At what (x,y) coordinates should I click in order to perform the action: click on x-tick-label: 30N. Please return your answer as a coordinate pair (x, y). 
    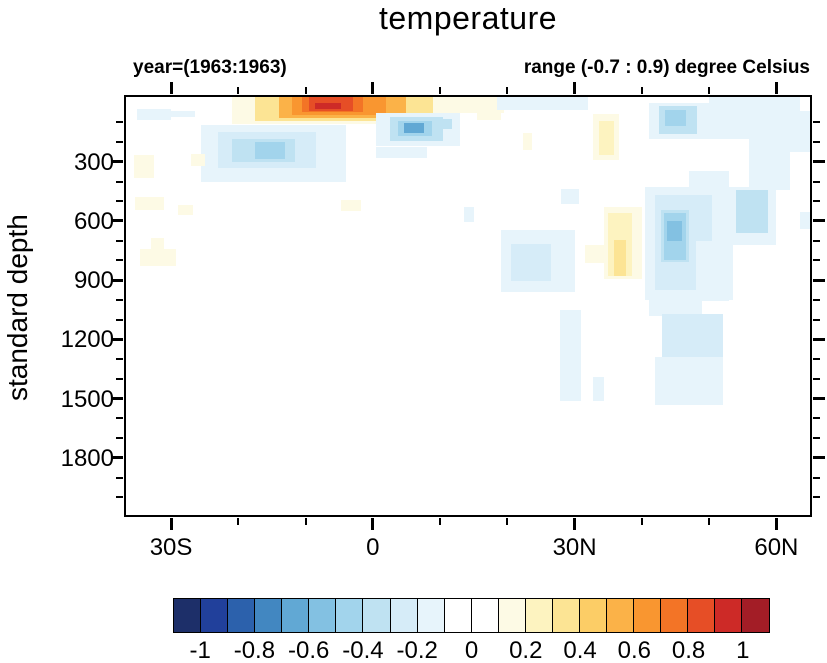
    Looking at the image, I should click on (574, 547).